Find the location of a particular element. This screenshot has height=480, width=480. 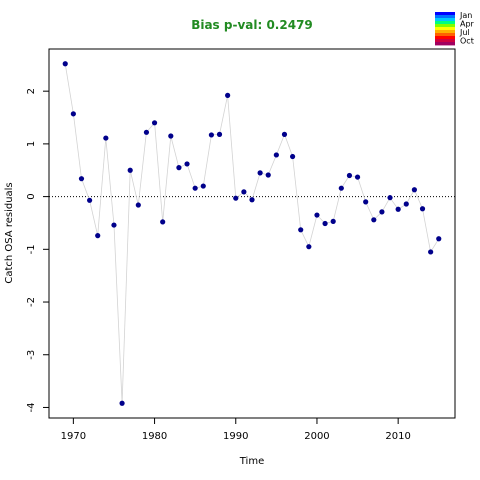

y-axis: -4 -3 -2 -1 0 1 2 is located at coordinates (37, 250).